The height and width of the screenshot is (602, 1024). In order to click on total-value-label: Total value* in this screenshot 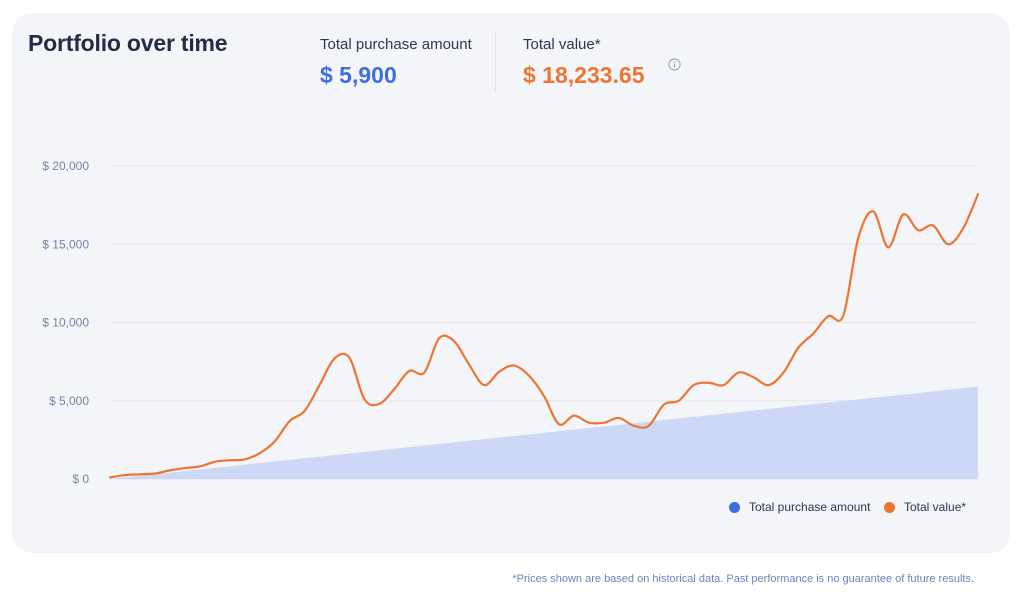, I will do `click(562, 44)`.